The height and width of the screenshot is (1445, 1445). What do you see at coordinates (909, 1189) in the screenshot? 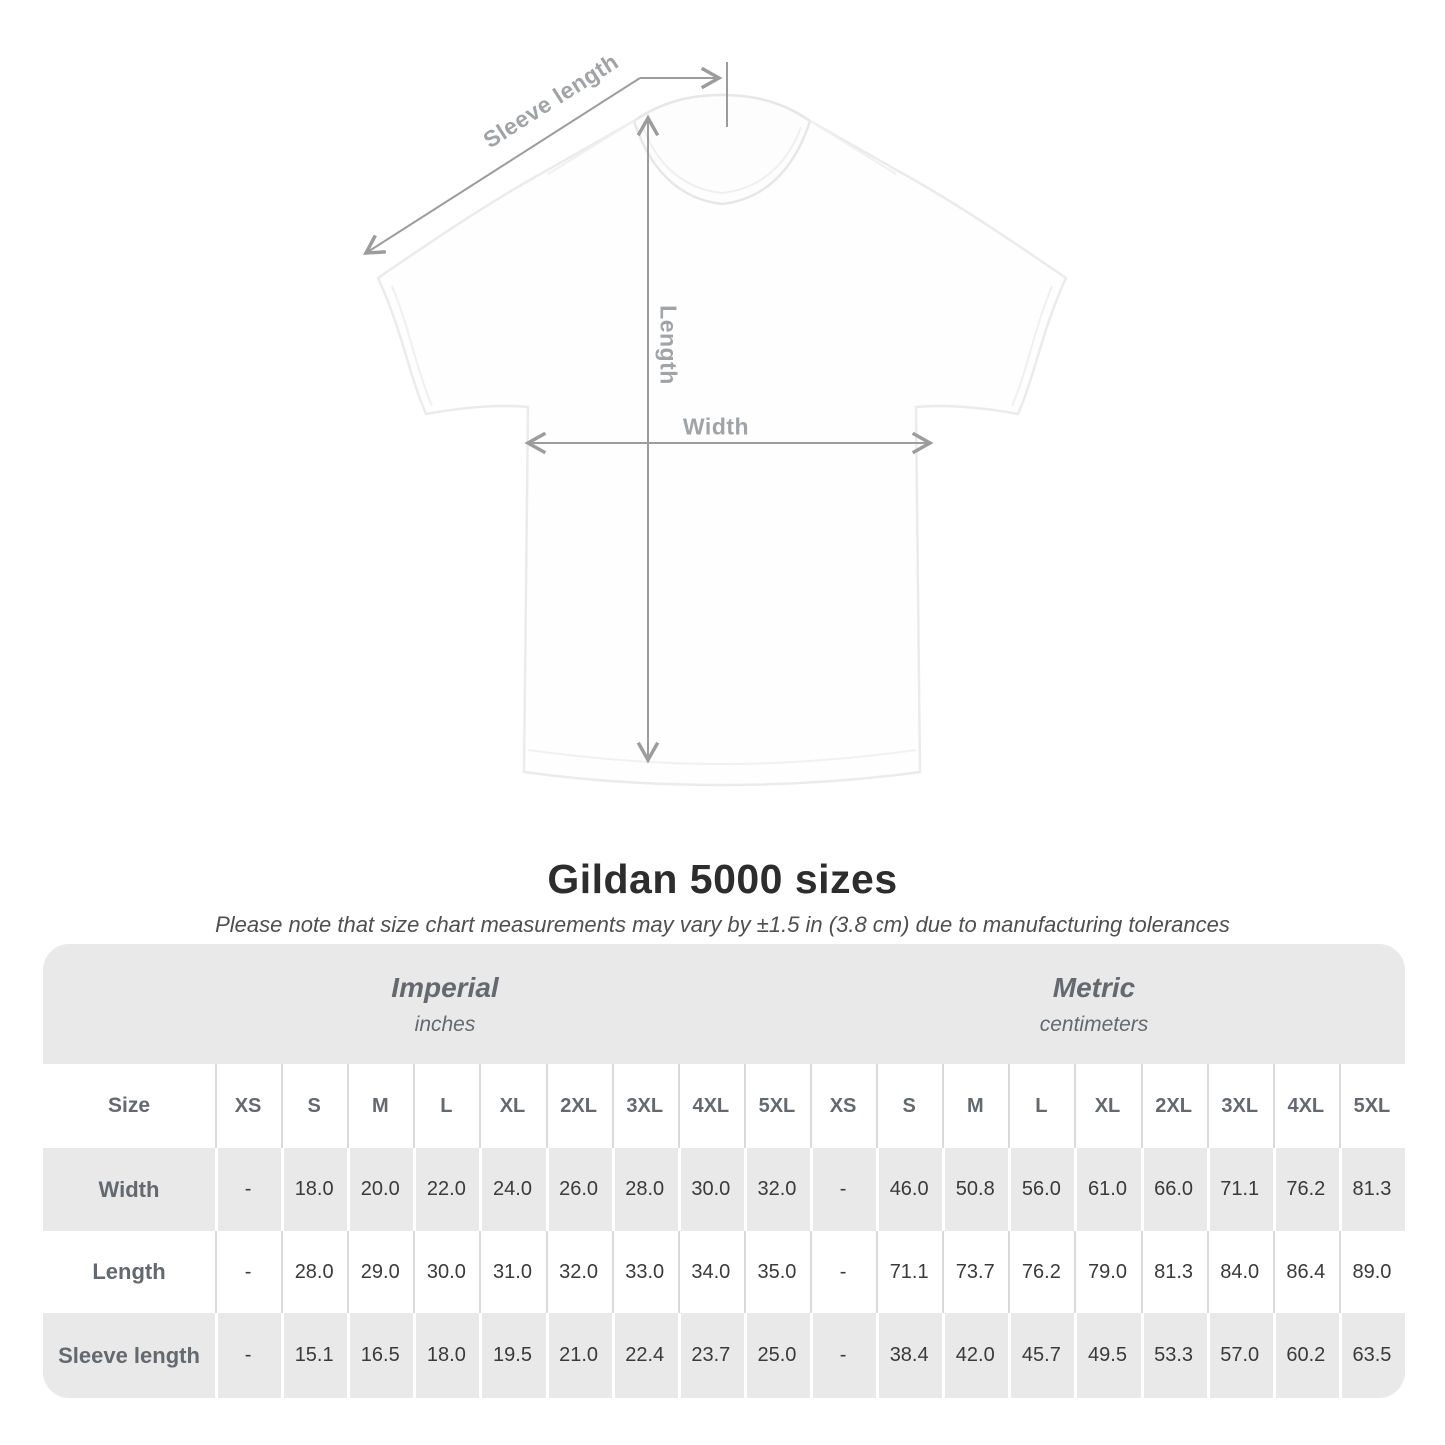
I see `table-cell: 46.0` at bounding box center [909, 1189].